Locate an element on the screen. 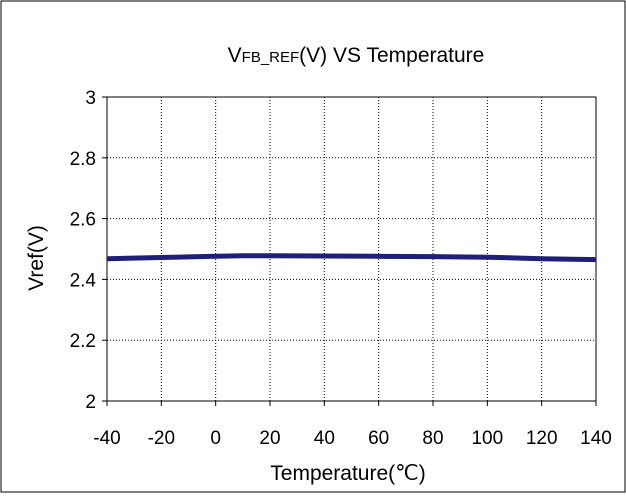  y-tick-label-4: 2.8 is located at coordinates (83, 159).